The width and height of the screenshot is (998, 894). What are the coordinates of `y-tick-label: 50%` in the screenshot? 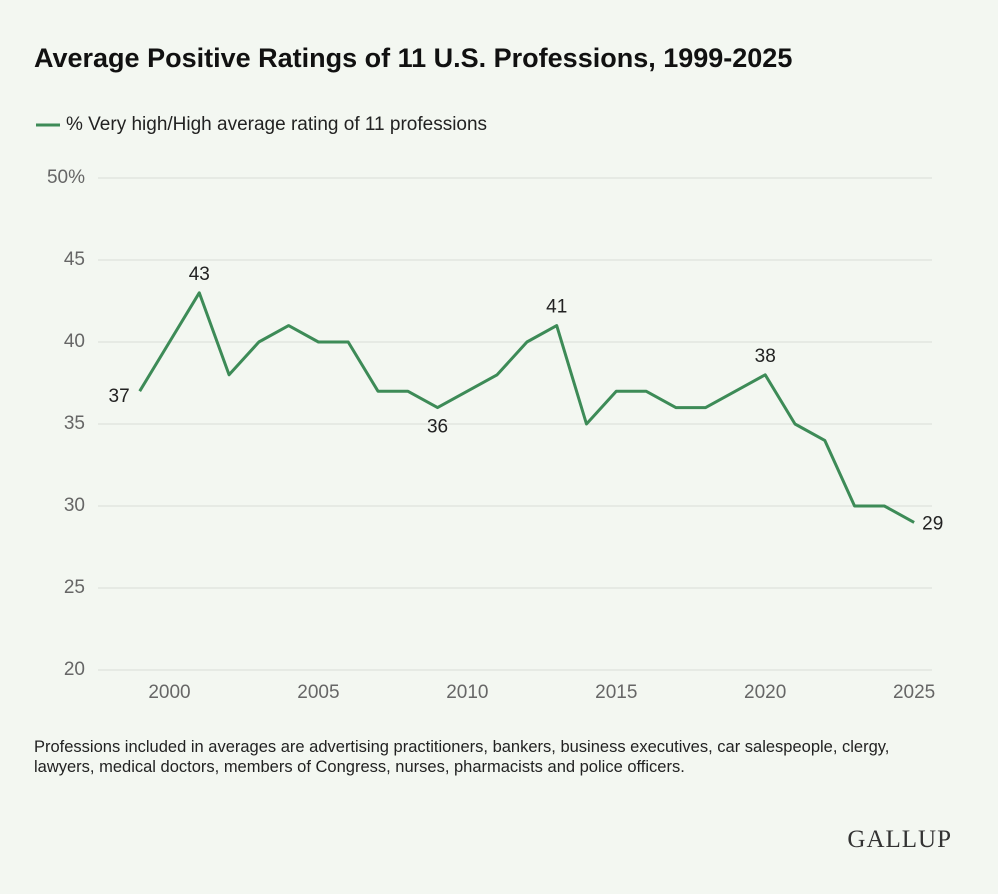 It's located at (66, 177).